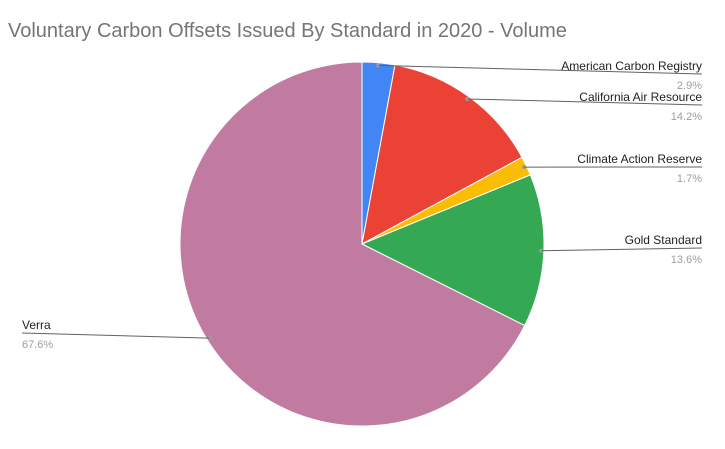 The height and width of the screenshot is (449, 725). I want to click on slice-value-verra: 67.6%, so click(37, 345).